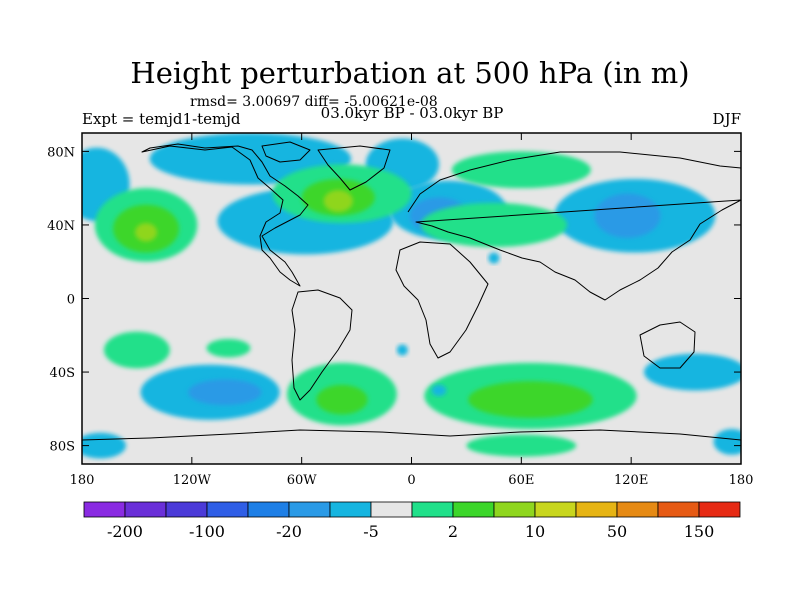 The width and height of the screenshot is (800, 600). What do you see at coordinates (61, 152) in the screenshot?
I see `lat-tick-label: 80N` at bounding box center [61, 152].